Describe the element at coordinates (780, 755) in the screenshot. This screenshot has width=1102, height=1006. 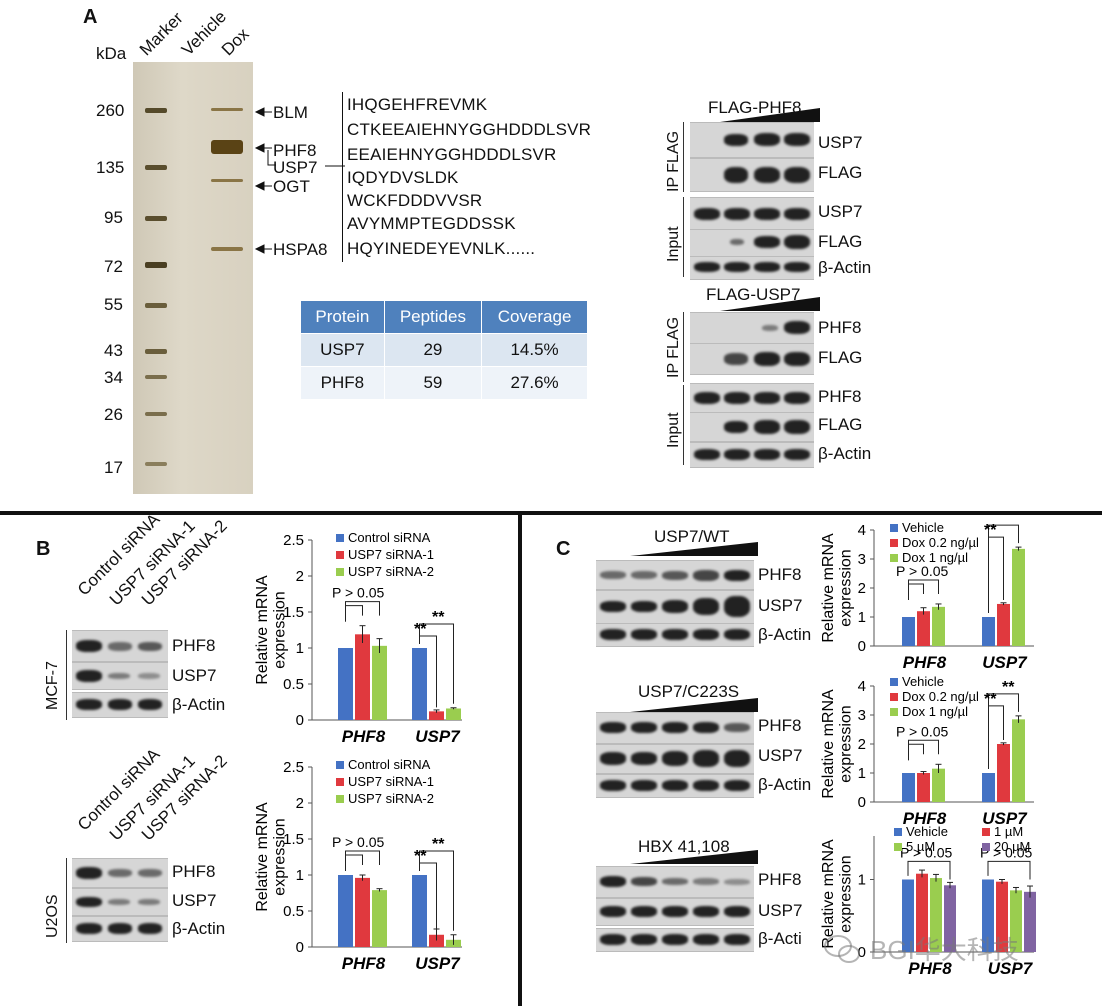
I see `c2-label-usp7: USP7` at that location.